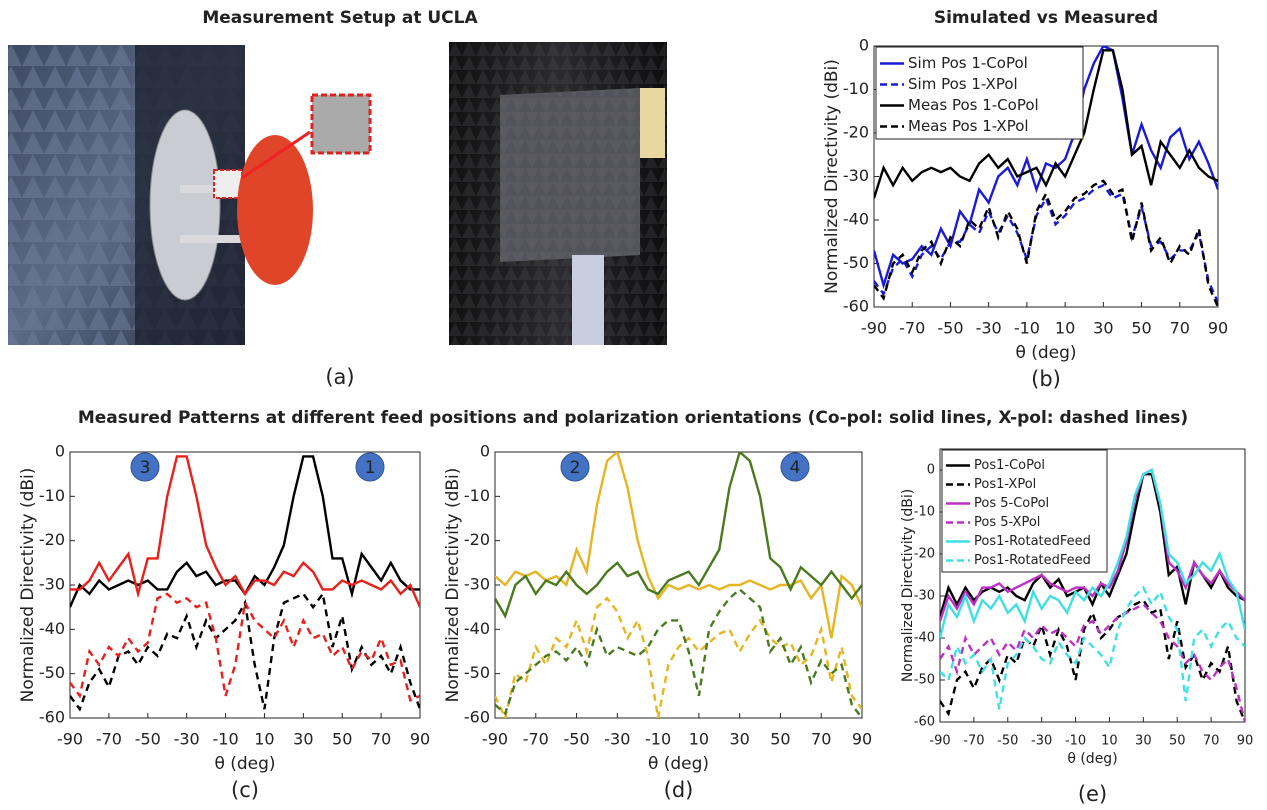  I want to click on annotation: 4, so click(795, 468).